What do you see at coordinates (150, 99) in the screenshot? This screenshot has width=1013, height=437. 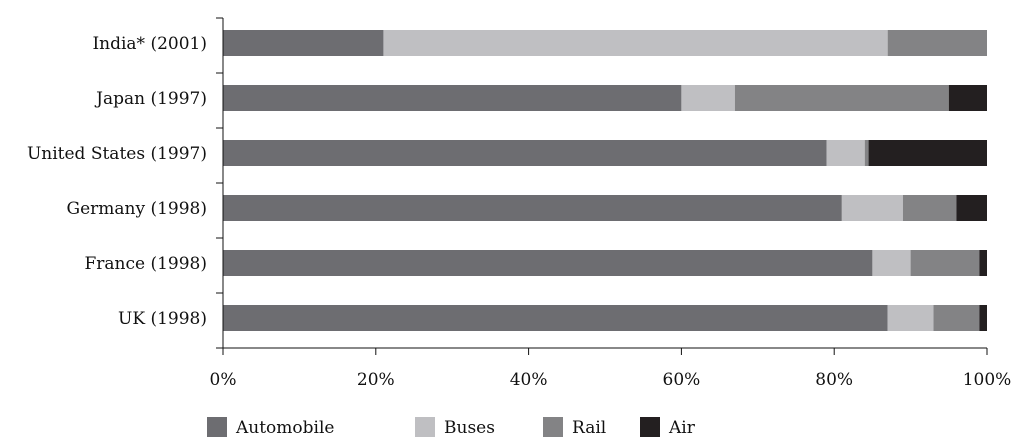 I see `category-label: Japan (1997)` at bounding box center [150, 99].